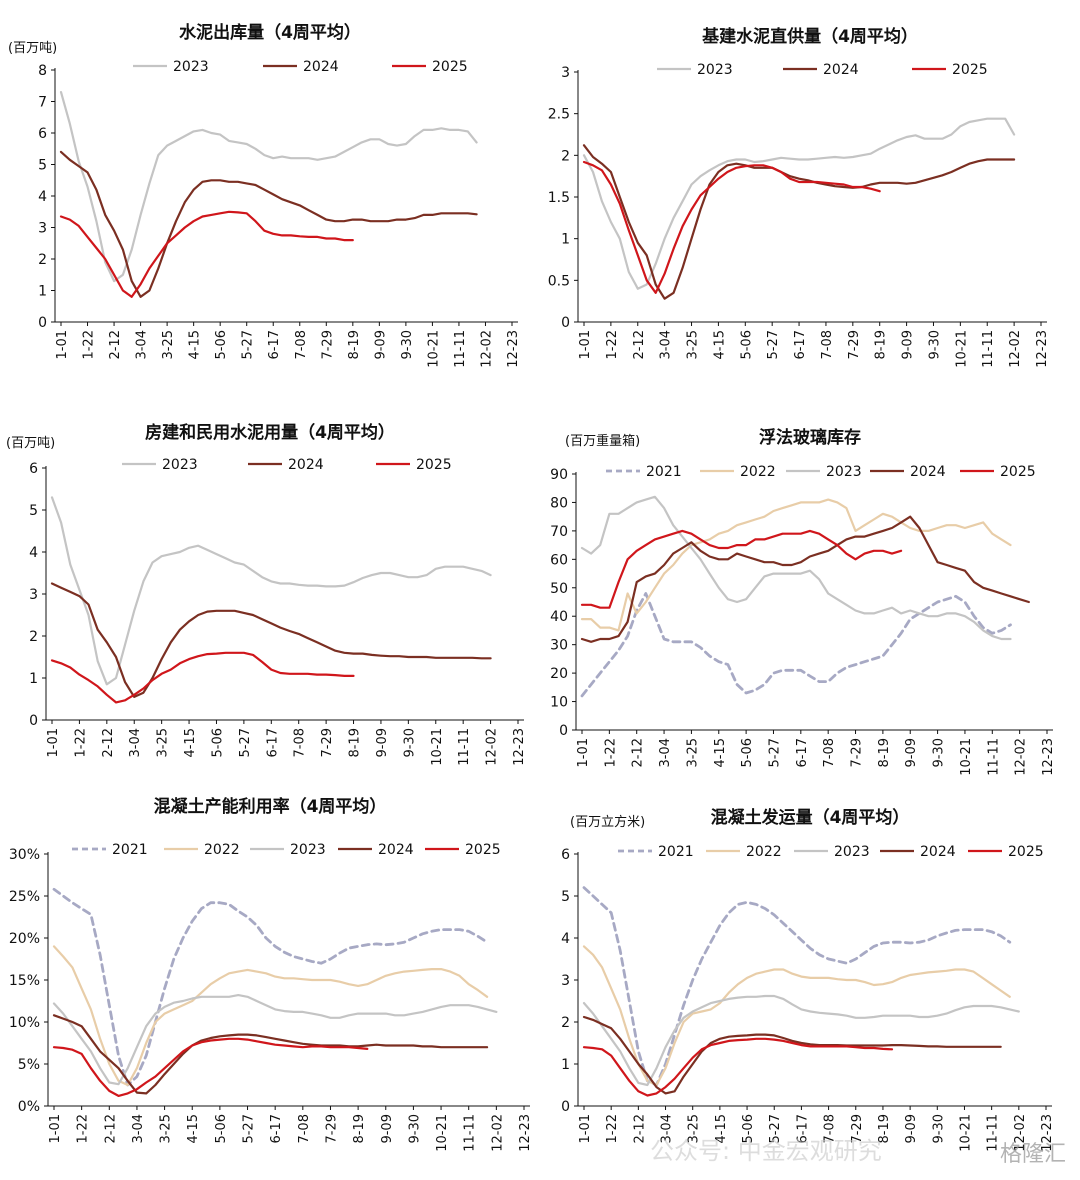 The image size is (1080, 1180). Describe the element at coordinates (29, 1107) in the screenshot. I see `y-tick-label: 0%` at that location.